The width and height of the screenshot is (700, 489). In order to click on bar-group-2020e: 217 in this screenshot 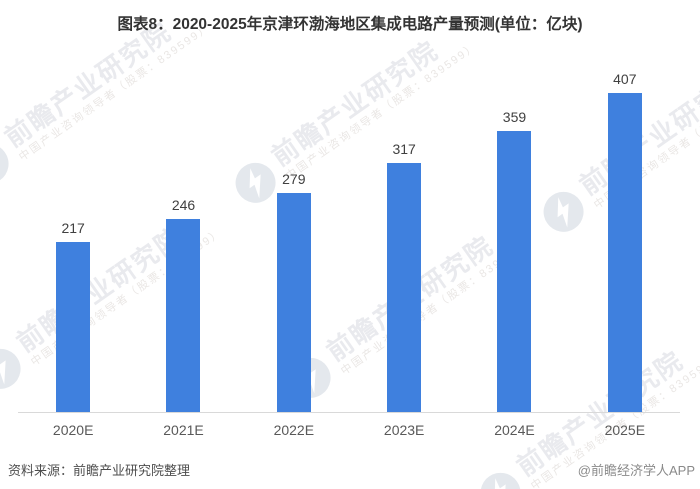, I will do `click(73, 206)`.